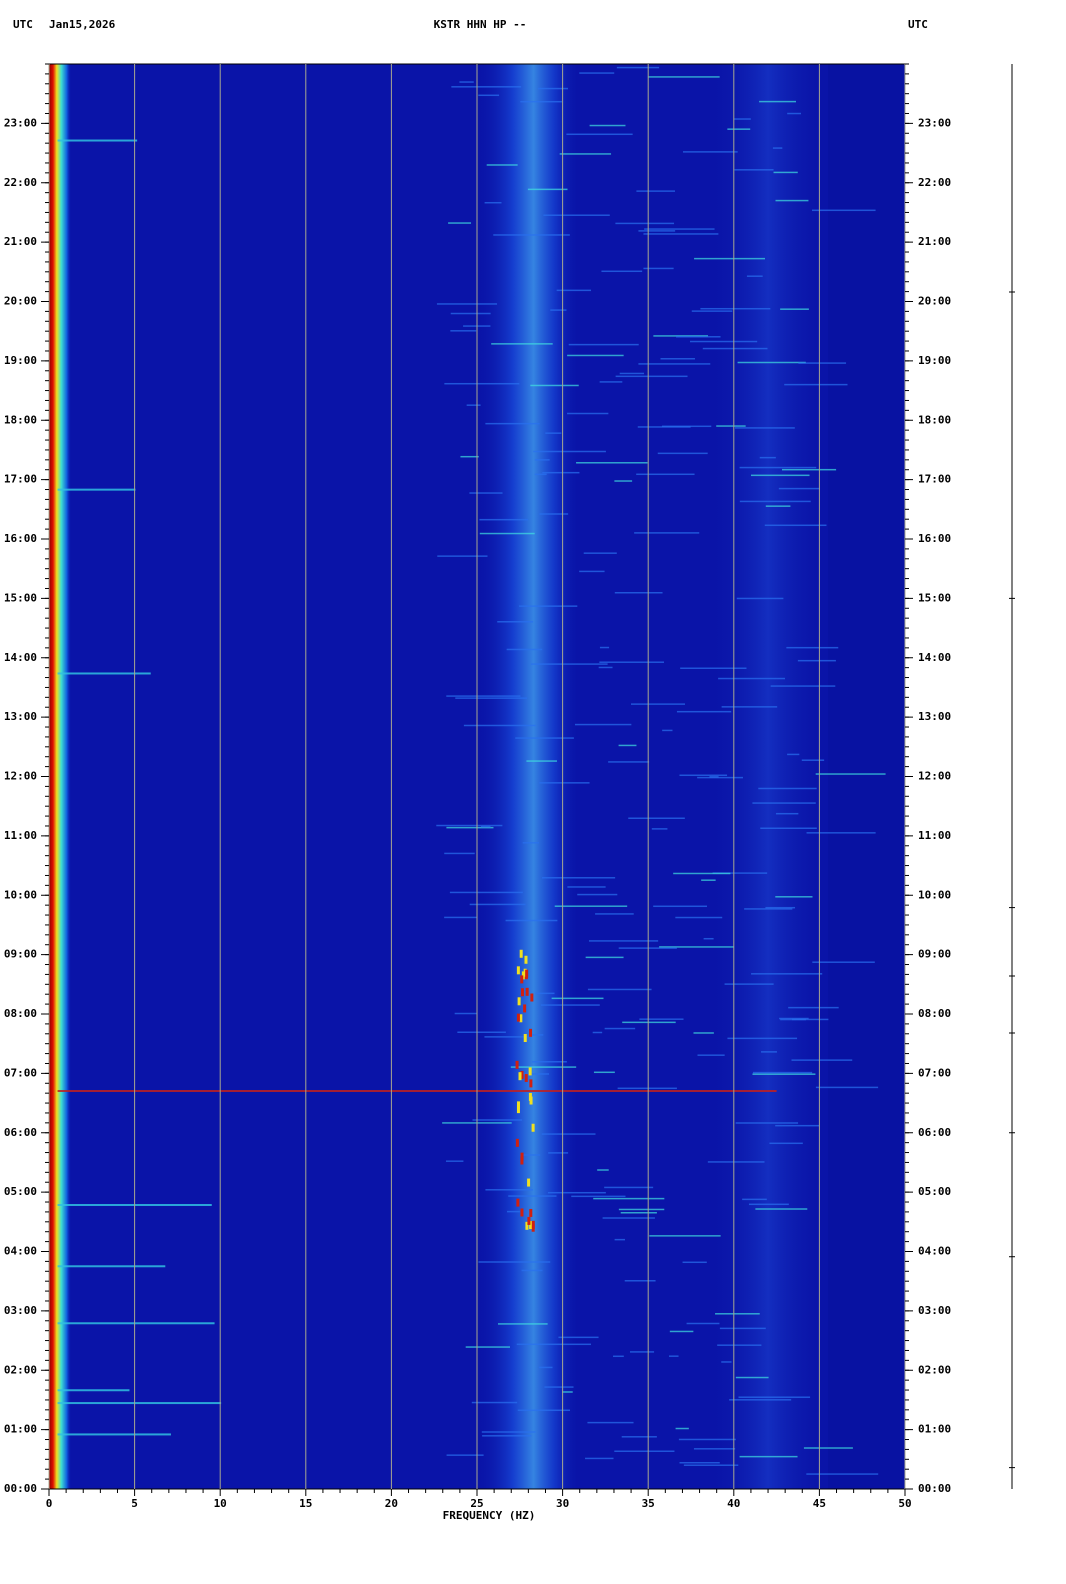 The width and height of the screenshot is (1066, 1584). What do you see at coordinates (20, 538) in the screenshot?
I see `y-tick-label: 16:00` at bounding box center [20, 538].